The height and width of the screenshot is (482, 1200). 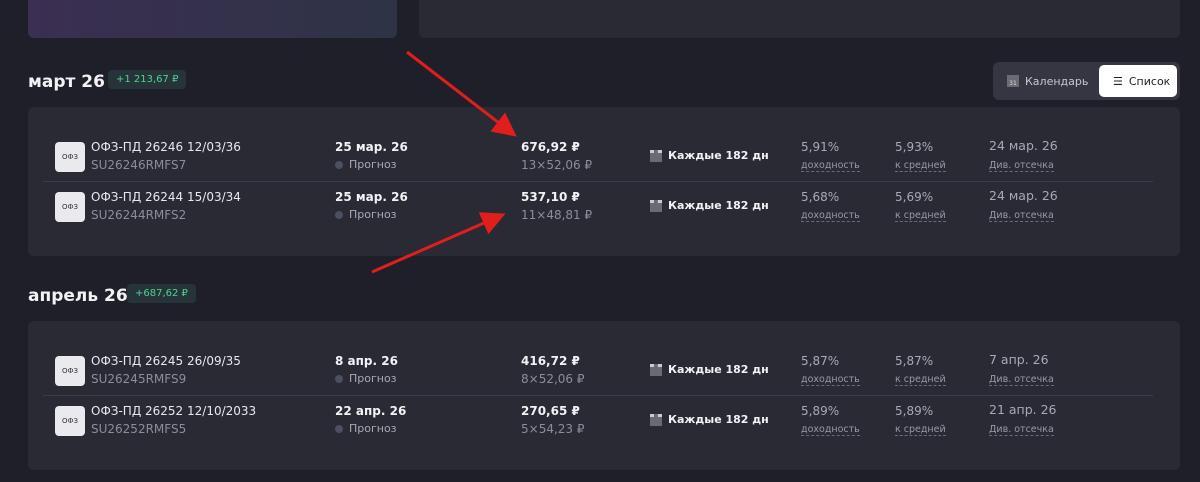 What do you see at coordinates (914, 147) in the screenshot?
I see `avg-yield-value: 5,93%` at bounding box center [914, 147].